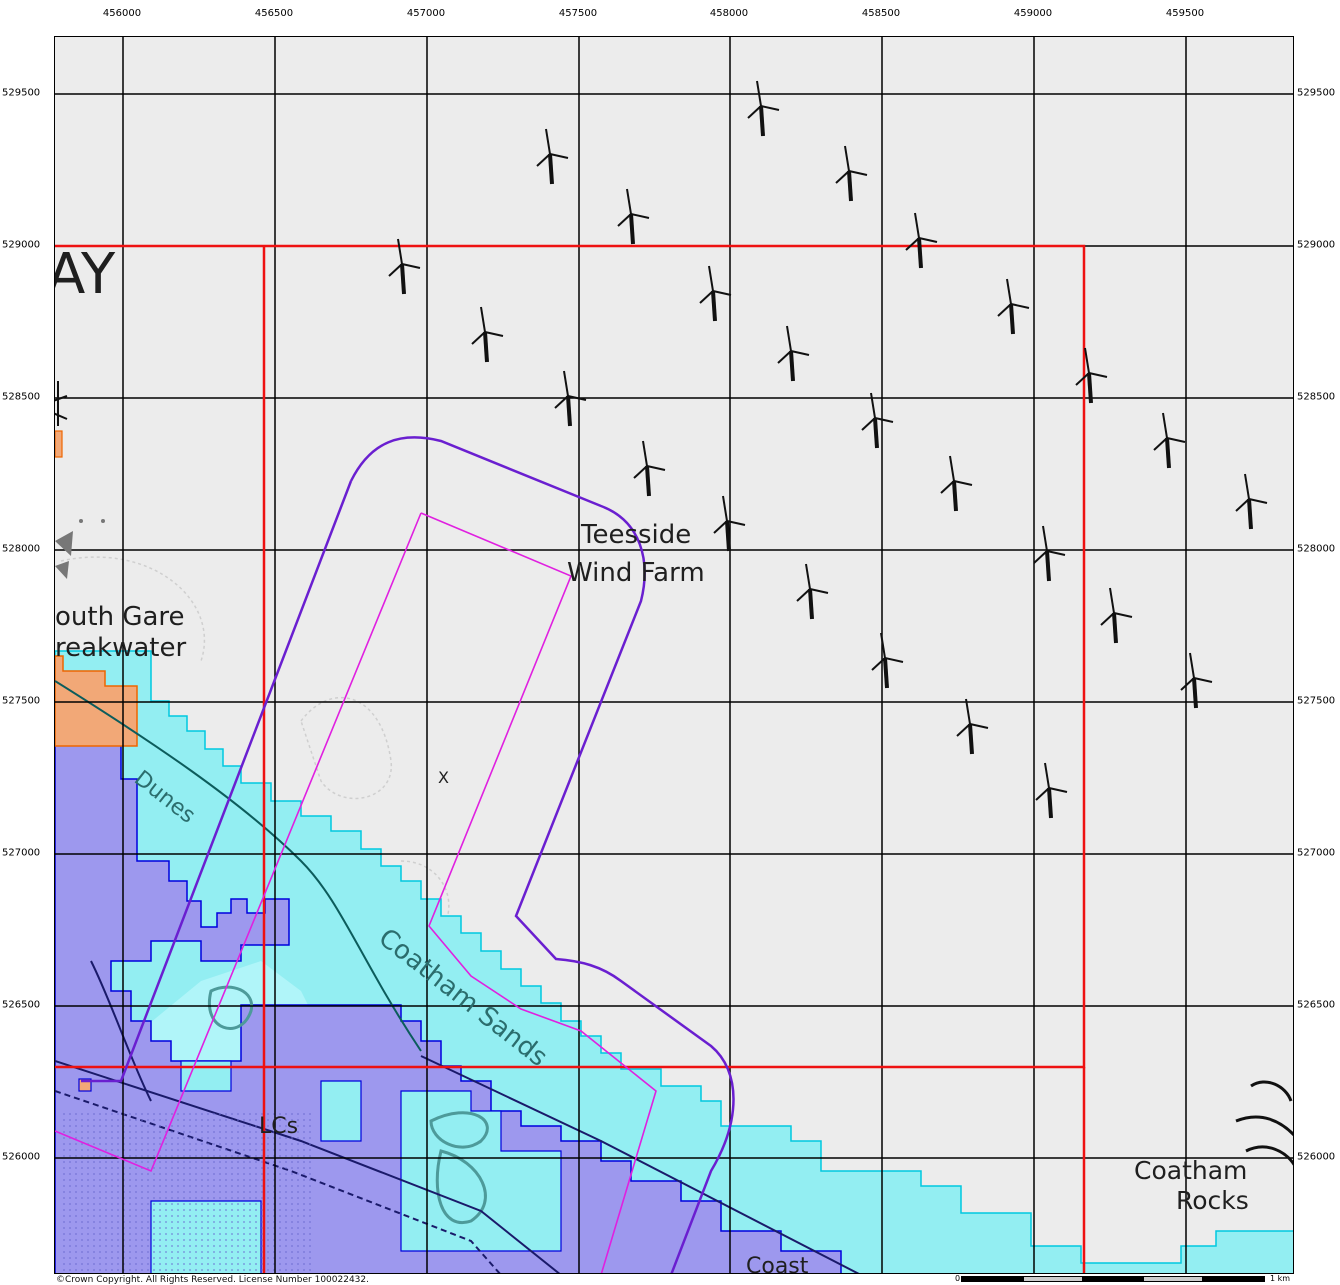  I want to click on northing-tick-label-left: 529000, so click(21, 245).